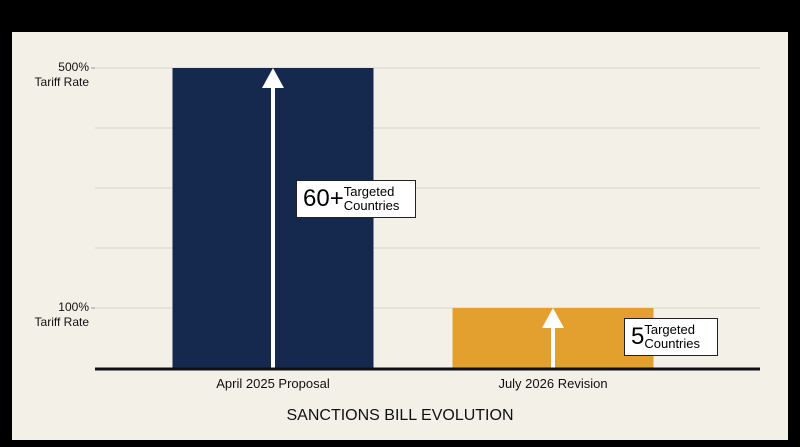  What do you see at coordinates (638, 336) in the screenshot?
I see `annotation-number: 5` at bounding box center [638, 336].